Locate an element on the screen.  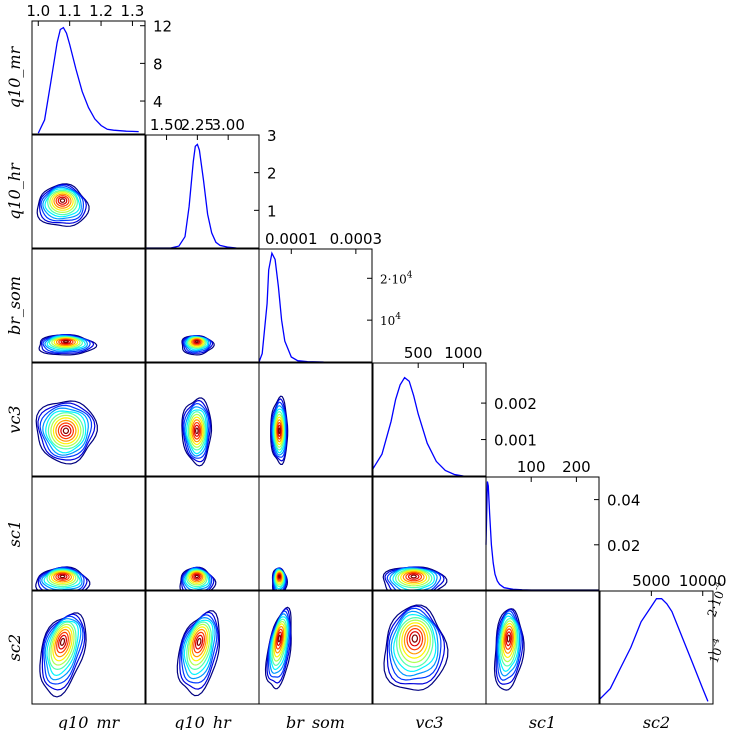
y-axis-label-q10_mr: q10_mr is located at coordinates (14, 76).